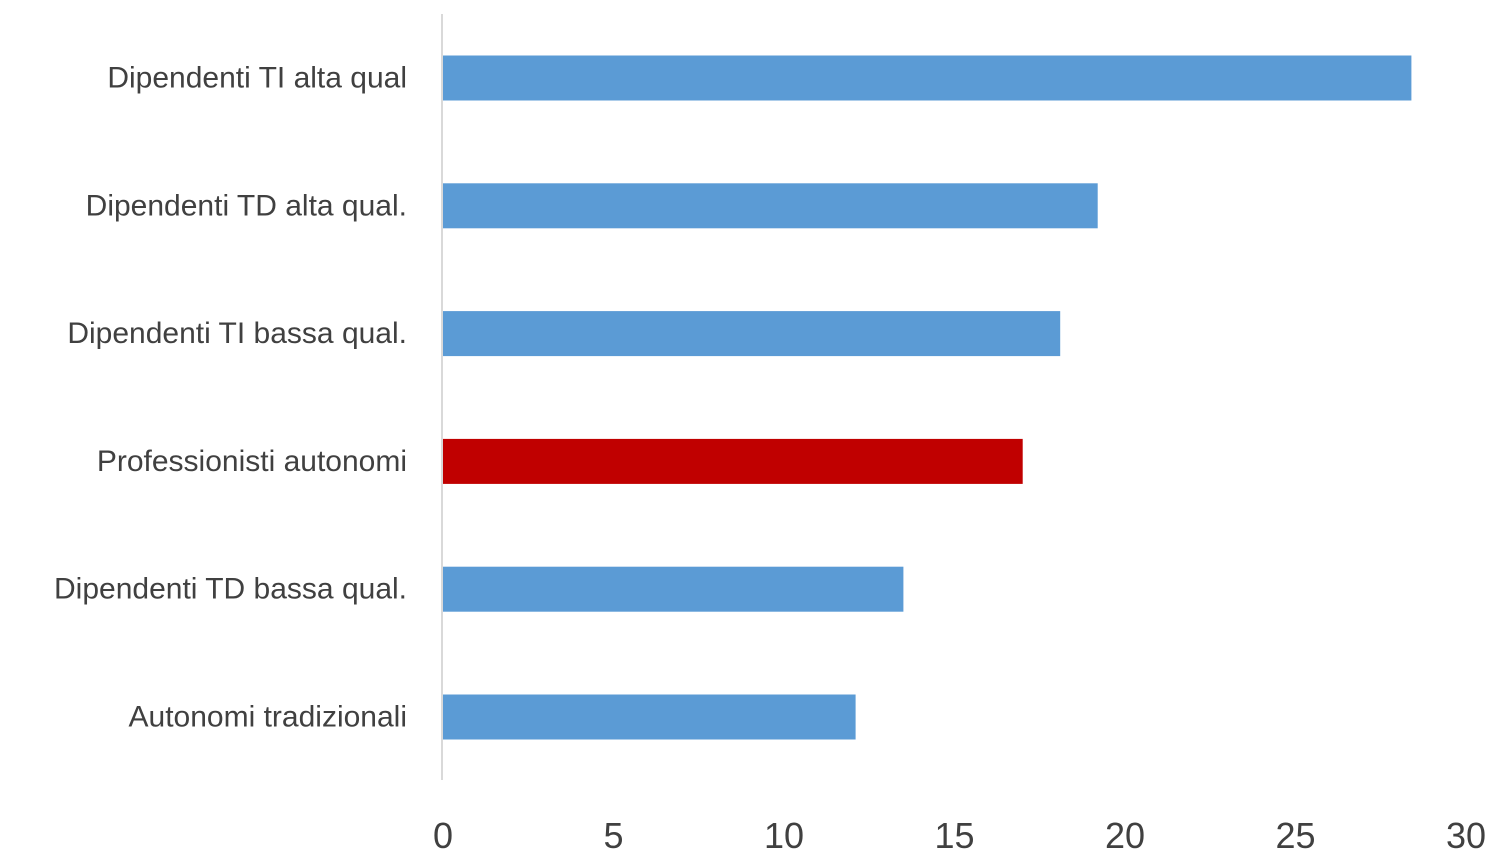 This screenshot has height=852, width=1492. Describe the element at coordinates (237, 333) in the screenshot. I see `category-label-dipendenti-ti-bassa-qual: Dipendenti TI bassa qual.` at that location.